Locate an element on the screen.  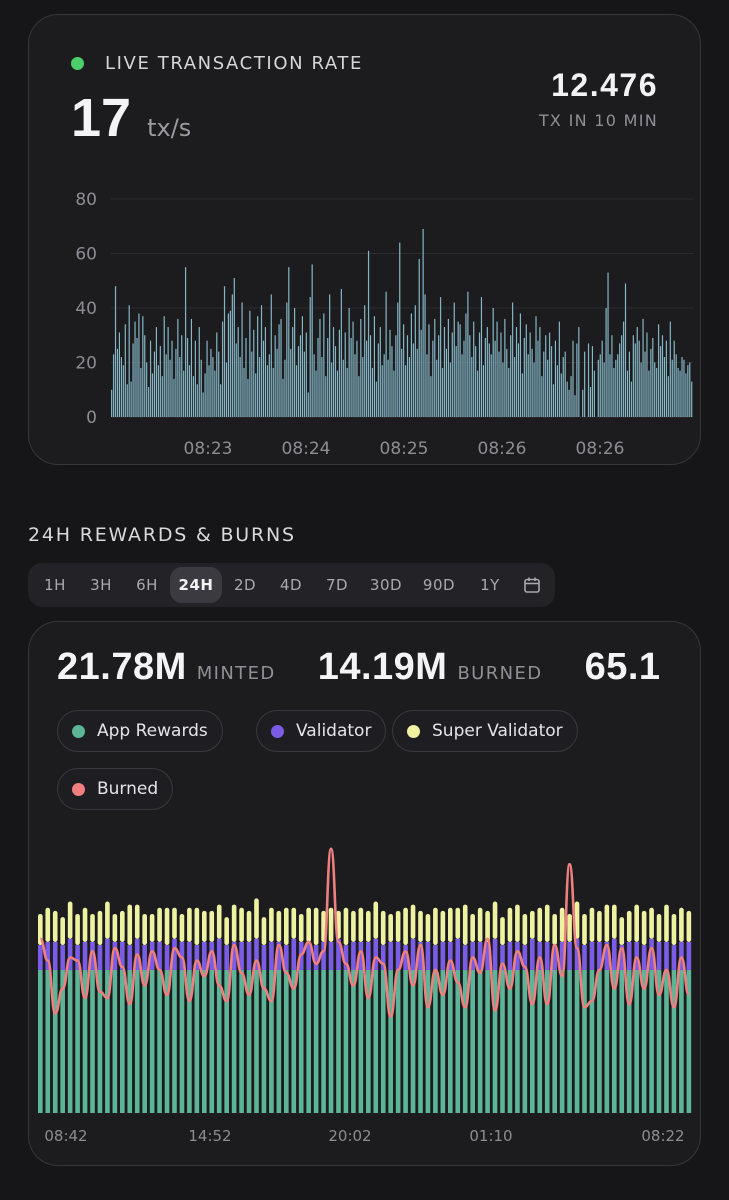
range-btn-1y: 1Y is located at coordinates (490, 585).